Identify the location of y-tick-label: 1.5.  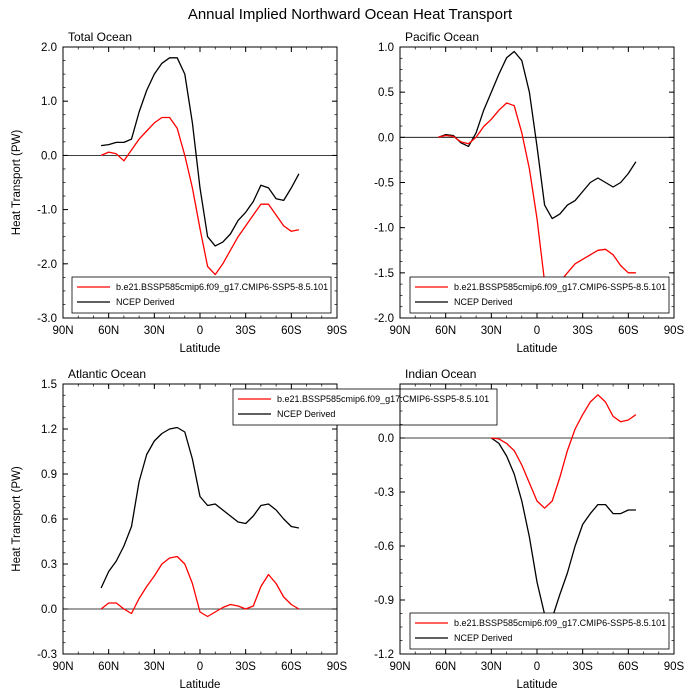
(49, 385).